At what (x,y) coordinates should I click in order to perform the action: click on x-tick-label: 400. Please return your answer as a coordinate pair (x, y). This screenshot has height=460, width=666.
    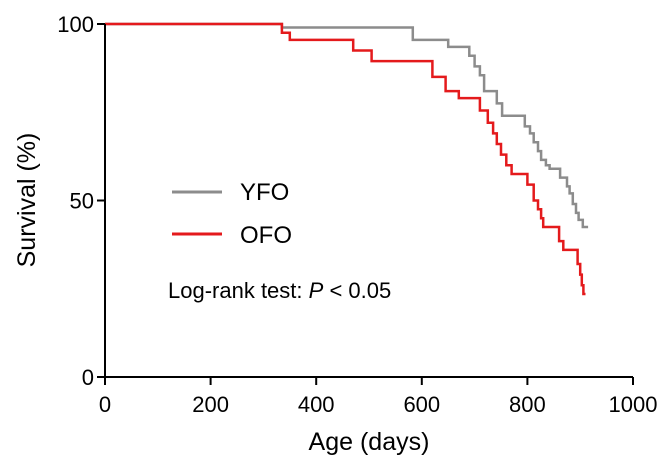
    Looking at the image, I should click on (316, 404).